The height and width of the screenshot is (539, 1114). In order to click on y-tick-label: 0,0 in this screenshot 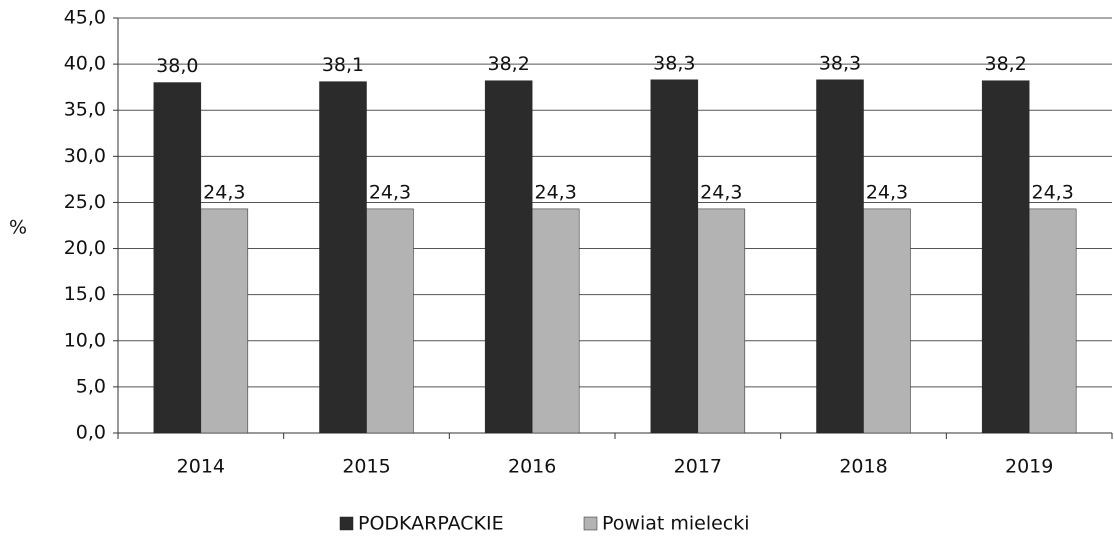, I will do `click(91, 433)`.